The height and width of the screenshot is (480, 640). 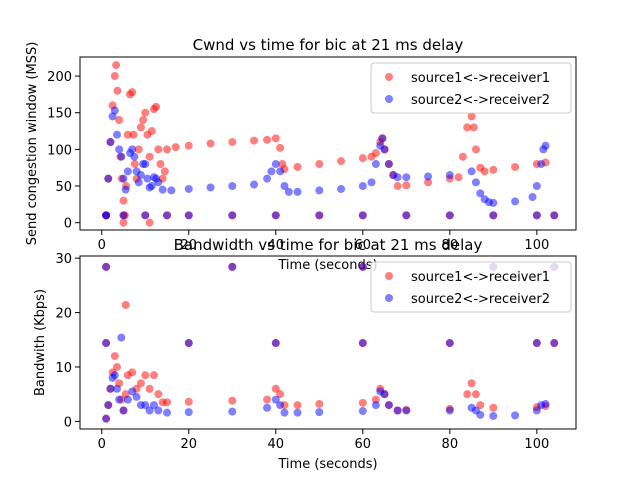 What do you see at coordinates (471, 88) in the screenshot?
I see `legend-box` at bounding box center [471, 88].